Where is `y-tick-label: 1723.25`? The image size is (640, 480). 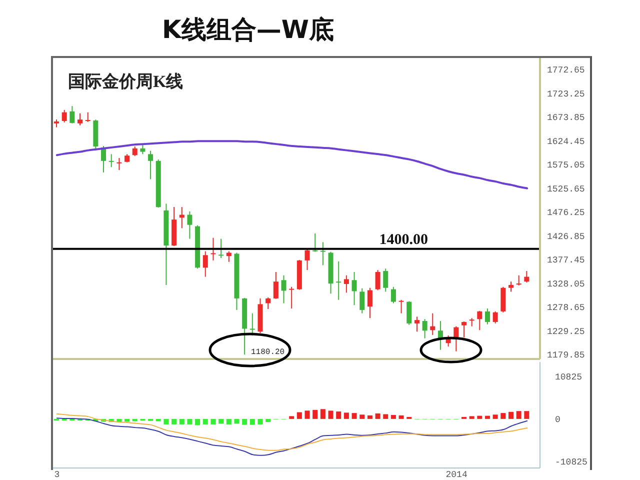 y-tick-label: 1723.25 is located at coordinates (566, 94).